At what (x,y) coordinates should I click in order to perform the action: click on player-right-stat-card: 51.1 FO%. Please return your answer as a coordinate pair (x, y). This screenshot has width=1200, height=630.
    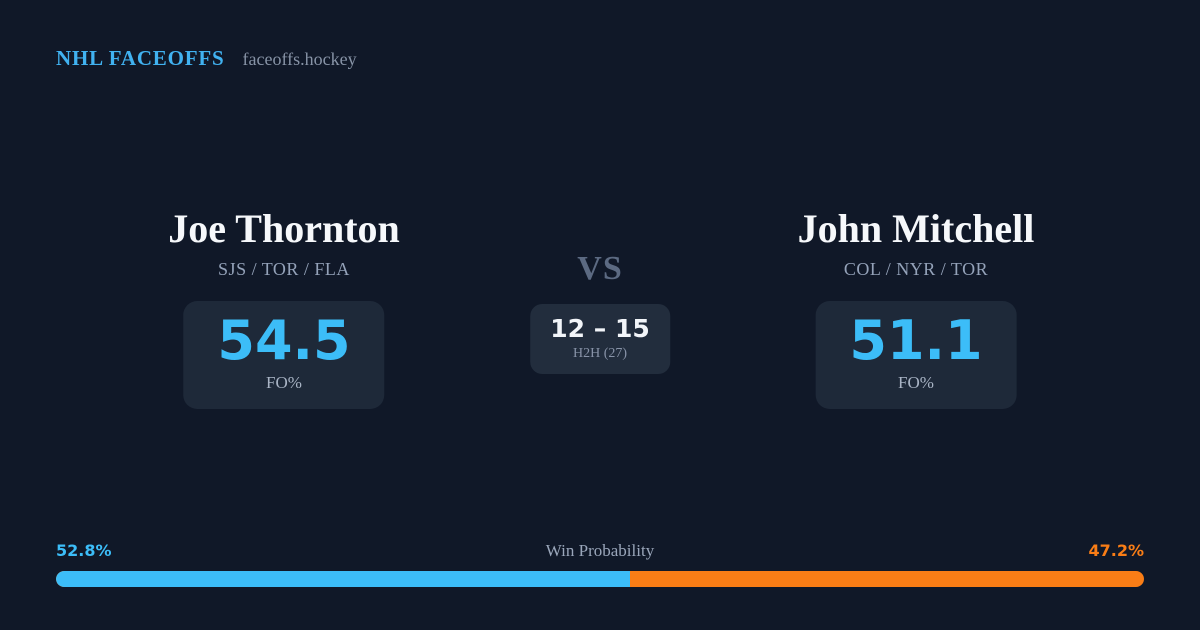
    Looking at the image, I should click on (916, 355).